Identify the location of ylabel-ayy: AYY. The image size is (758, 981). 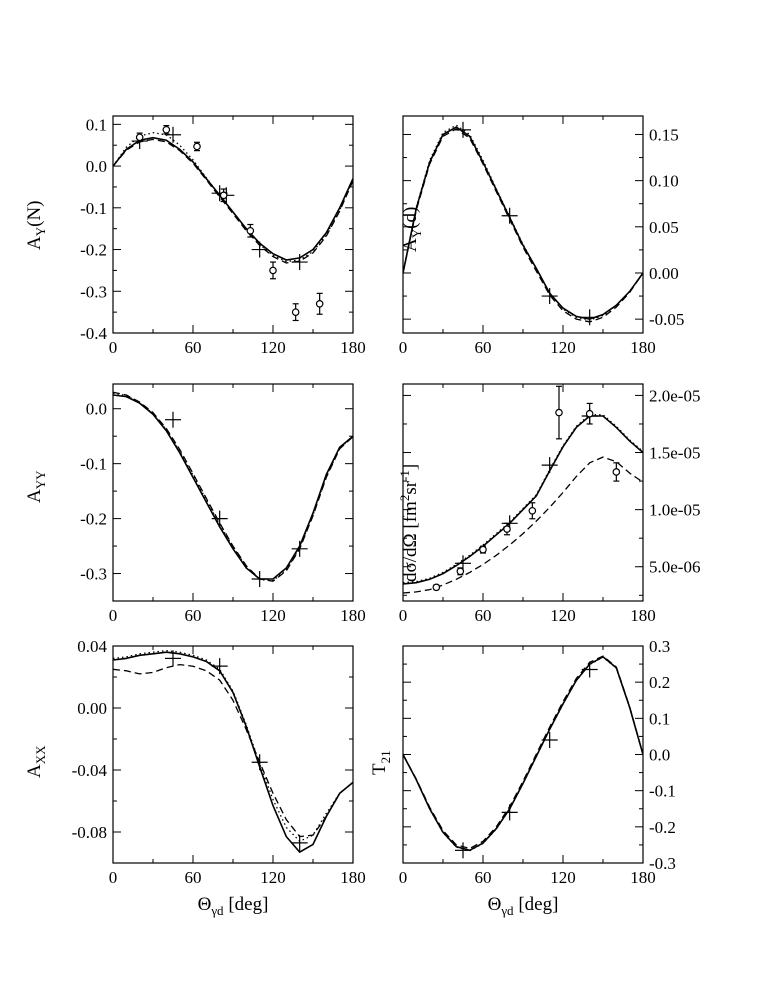
(36, 486).